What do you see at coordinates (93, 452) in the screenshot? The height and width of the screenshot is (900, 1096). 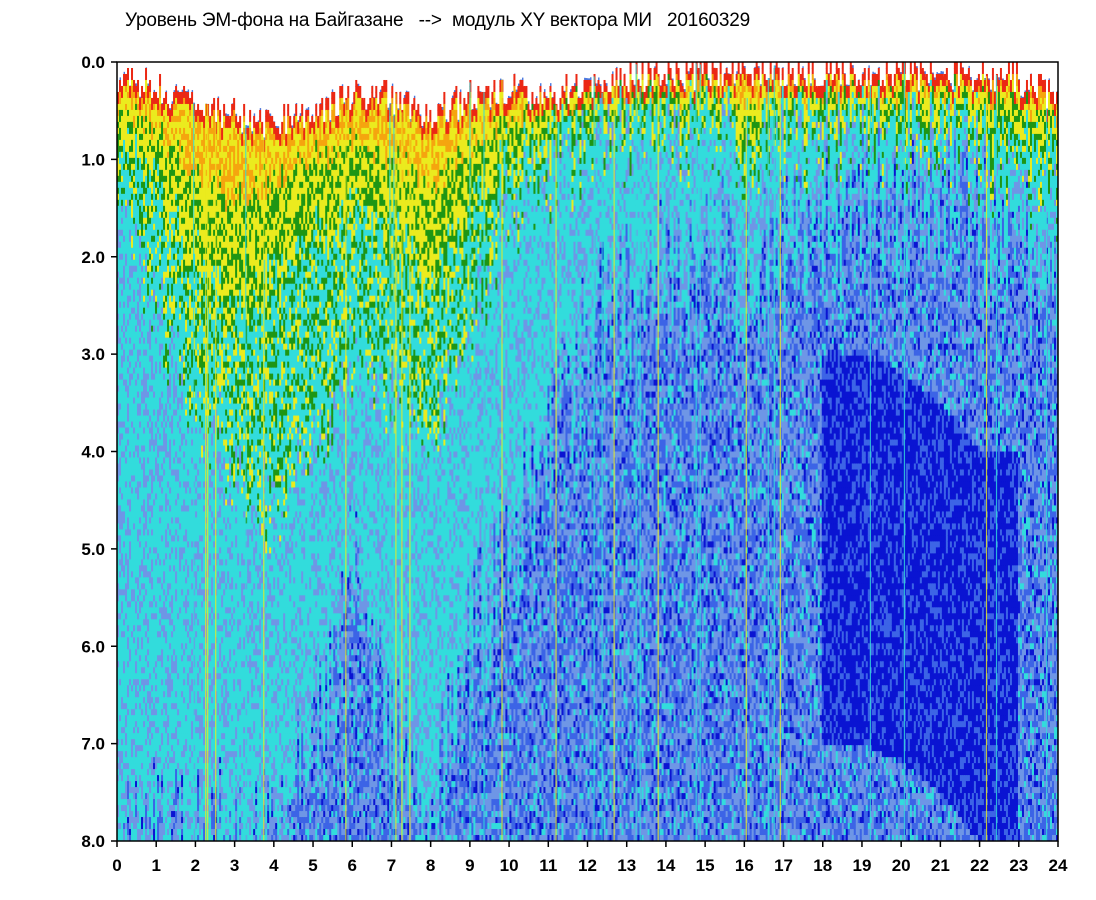 I see `y-tick-label: 4.0` at bounding box center [93, 452].